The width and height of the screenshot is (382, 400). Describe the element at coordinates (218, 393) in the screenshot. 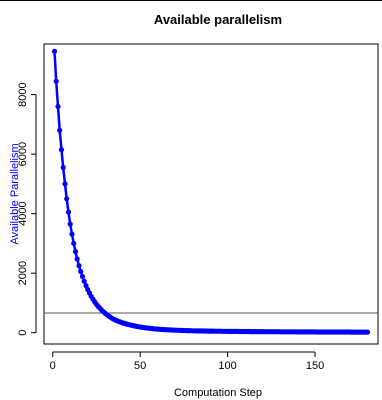

I see `x-axis-label: Computation Step` at that location.